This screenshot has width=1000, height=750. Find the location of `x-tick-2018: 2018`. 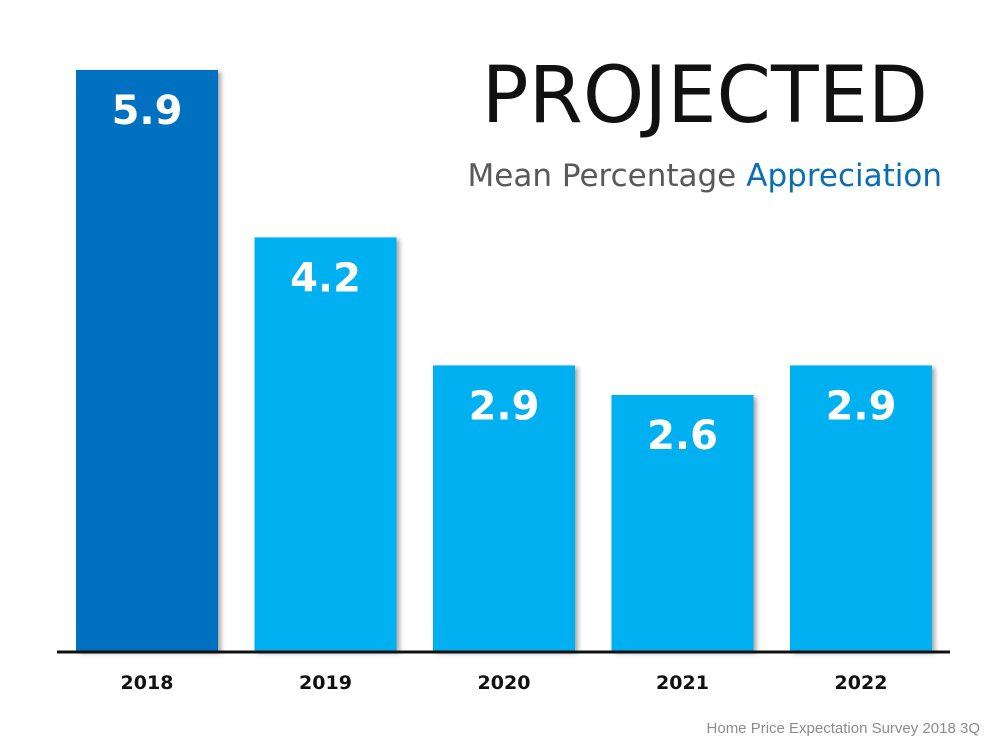

x-tick-2018: 2018 is located at coordinates (147, 683).